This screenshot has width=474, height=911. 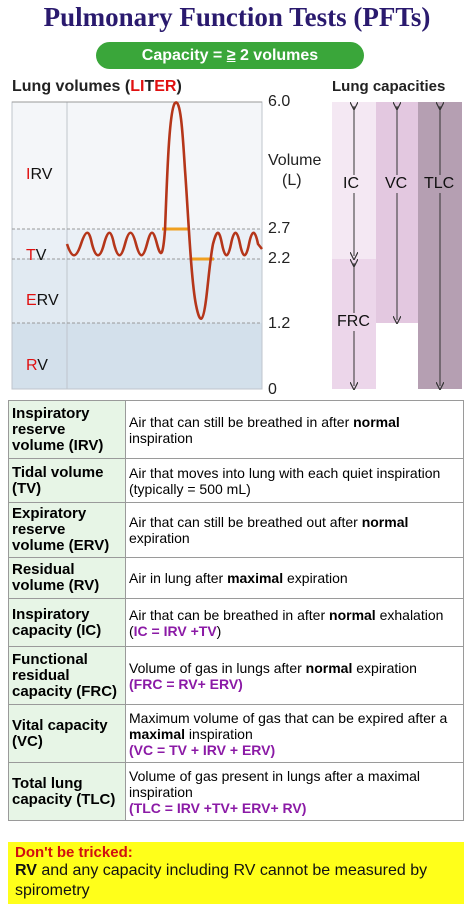 I want to click on banner-prefix: Capacity =, so click(x=184, y=55).